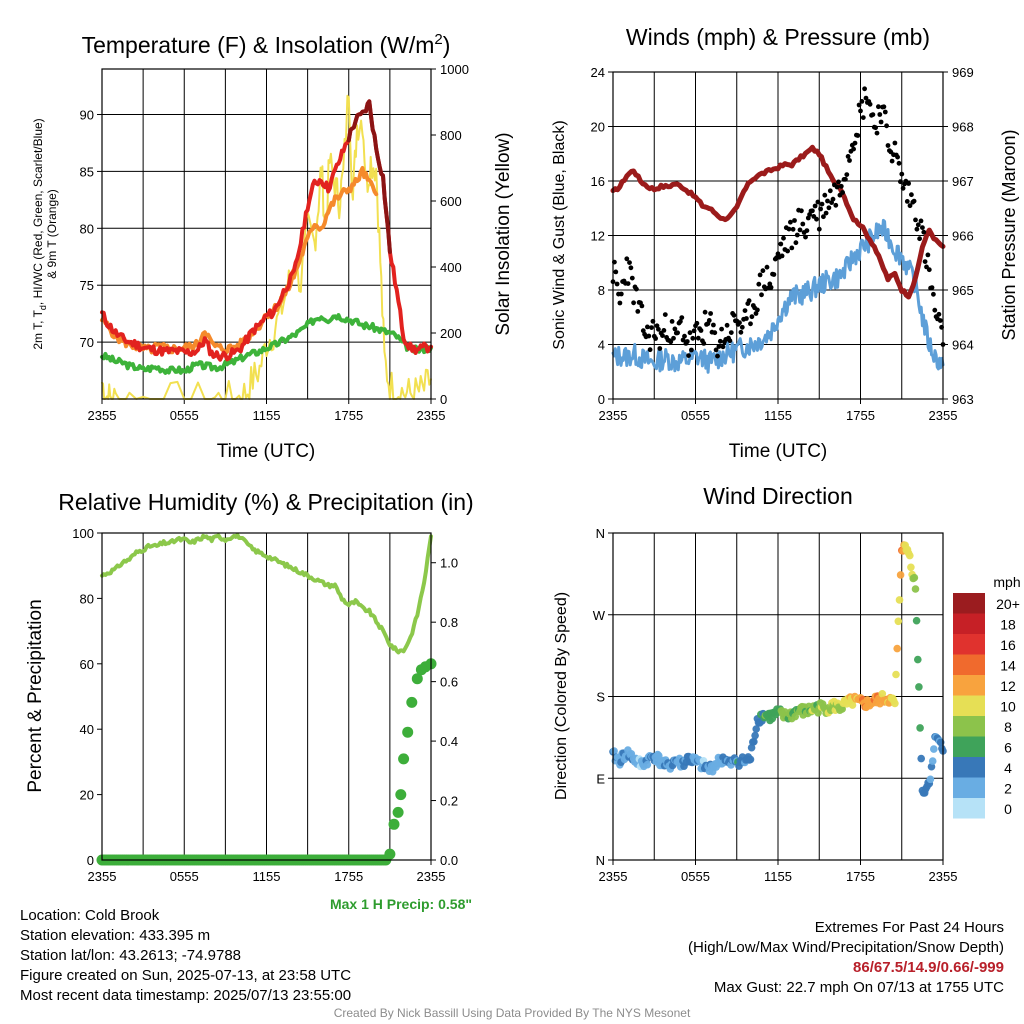 The image size is (1024, 1024). Describe the element at coordinates (449, 563) in the screenshot. I see `y2-tick-label: 1.0` at that location.